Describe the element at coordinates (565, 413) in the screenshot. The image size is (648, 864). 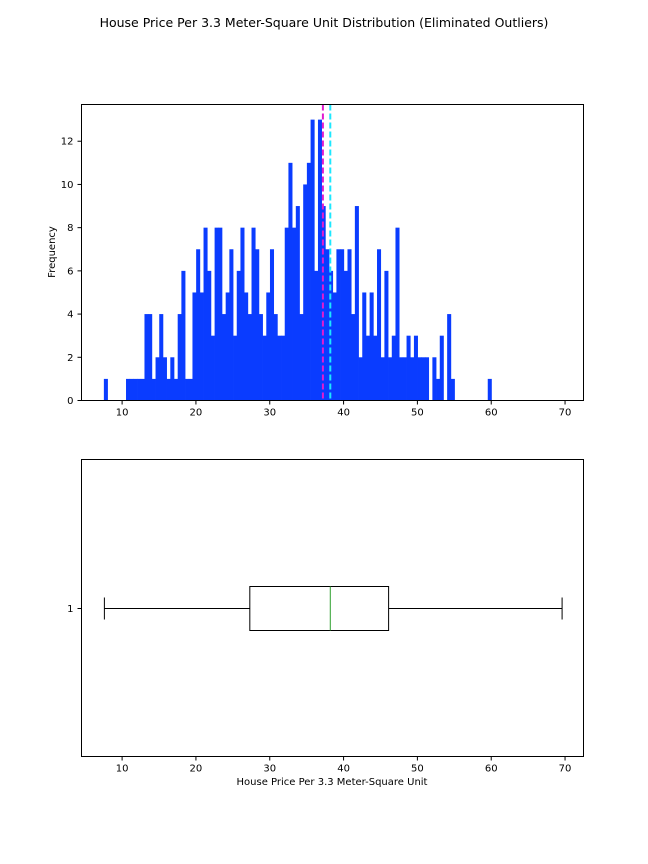
I see `x-tick-label: 70` at that location.